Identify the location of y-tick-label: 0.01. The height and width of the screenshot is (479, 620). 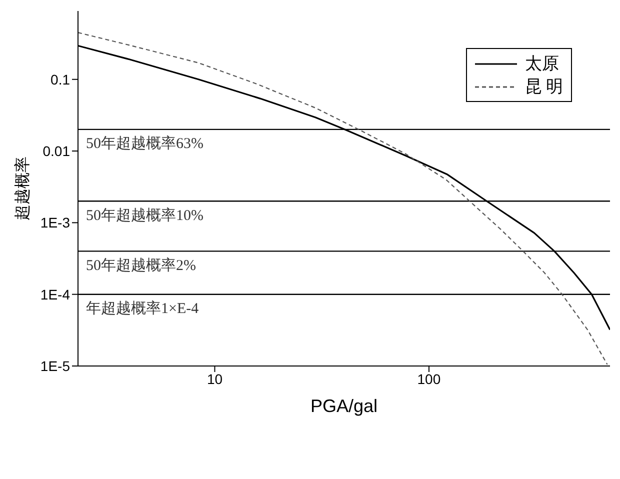
(56, 151).